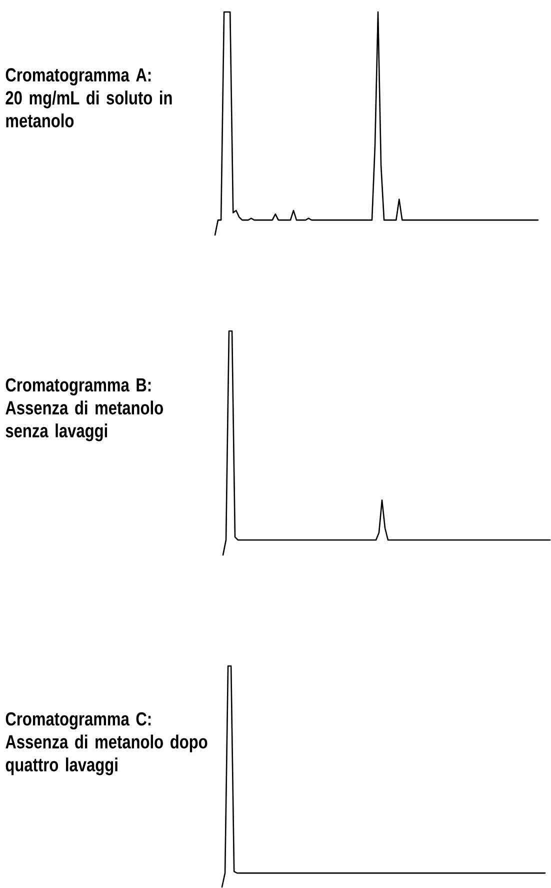  Describe the element at coordinates (78, 721) in the screenshot. I see `text: Cromatogramma C:` at that location.